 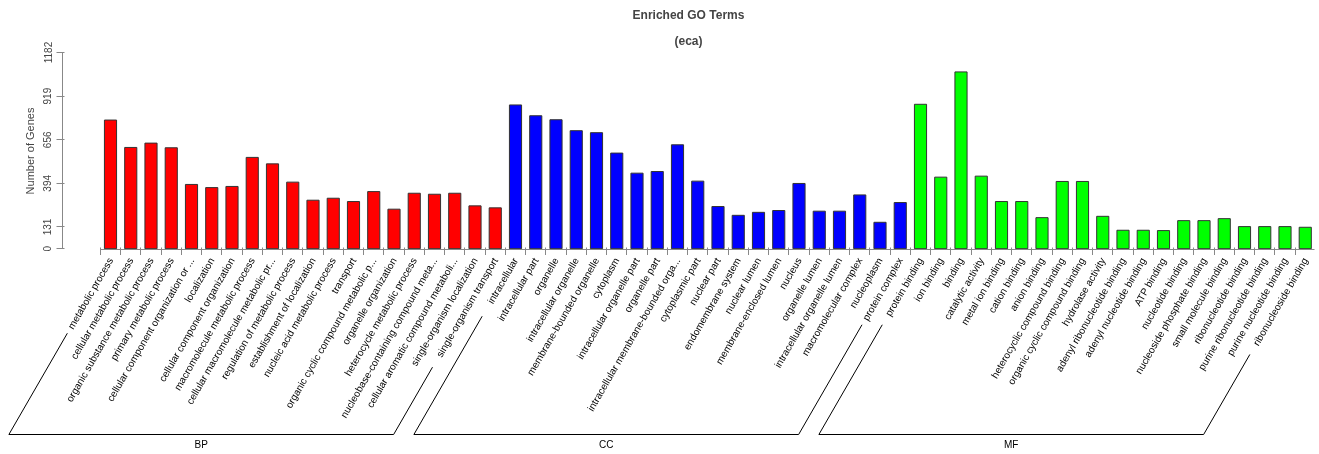 What do you see at coordinates (688, 40) in the screenshot?
I see `chart-subtitle: (eca)` at bounding box center [688, 40].